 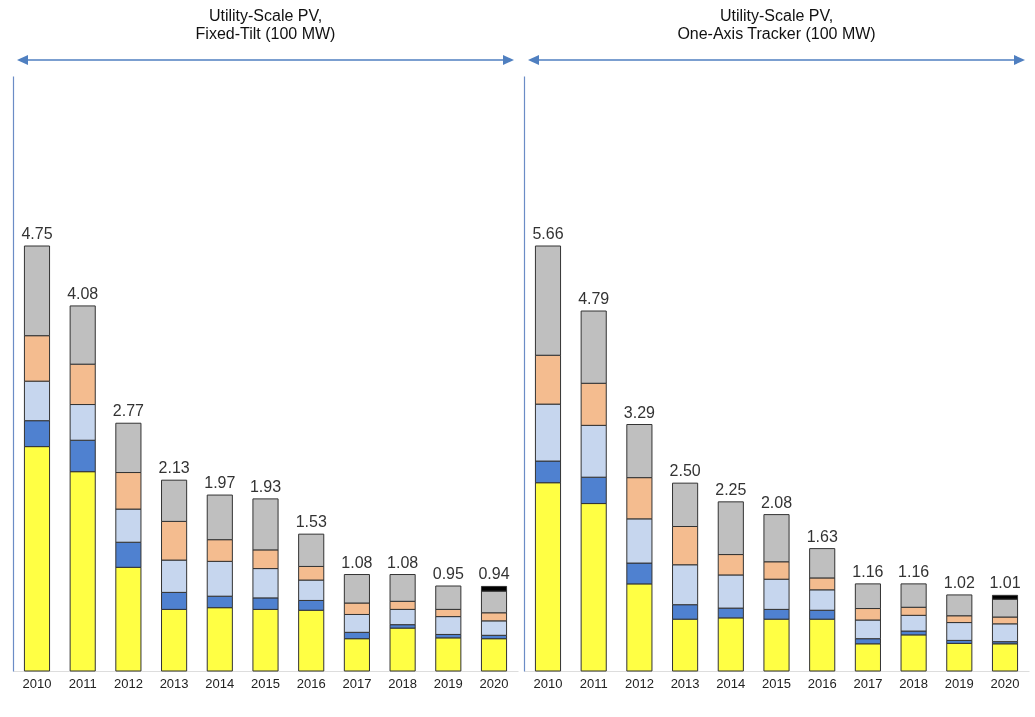 I want to click on annotation: 1.93, so click(x=265, y=486).